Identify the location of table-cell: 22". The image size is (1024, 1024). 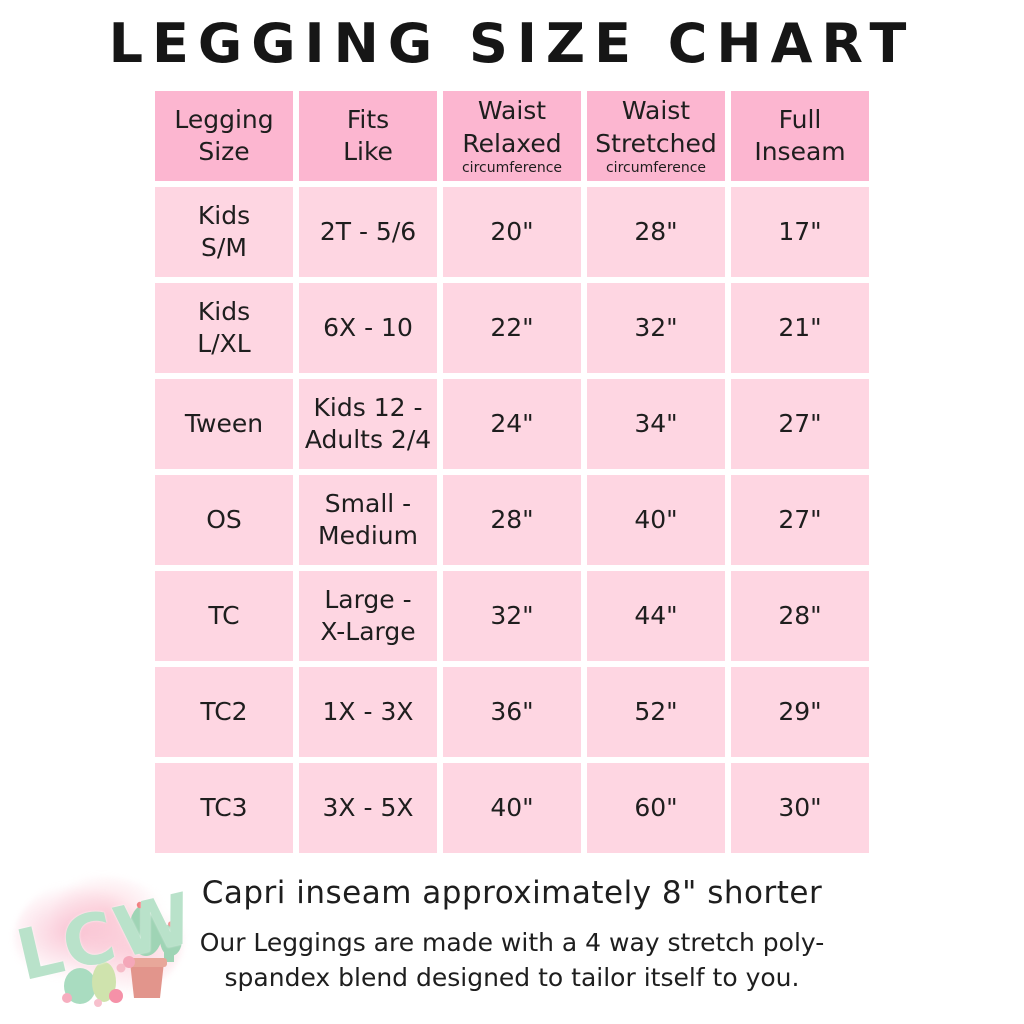
(512, 328).